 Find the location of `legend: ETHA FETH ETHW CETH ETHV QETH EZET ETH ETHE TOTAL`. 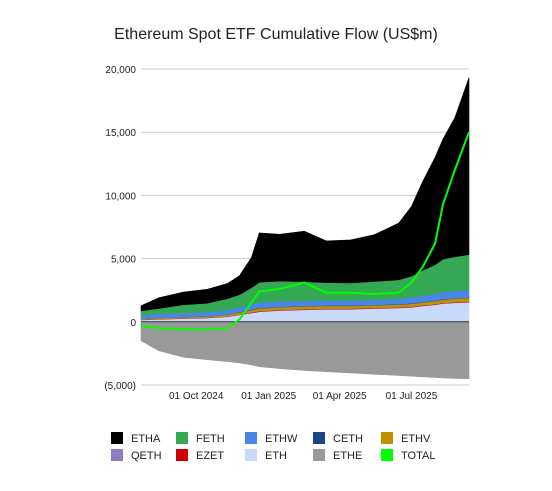

legend: ETHA FETH ETHW CETH ETHV QETH EZET ETH ETHE TOTAL is located at coordinates (273, 447).